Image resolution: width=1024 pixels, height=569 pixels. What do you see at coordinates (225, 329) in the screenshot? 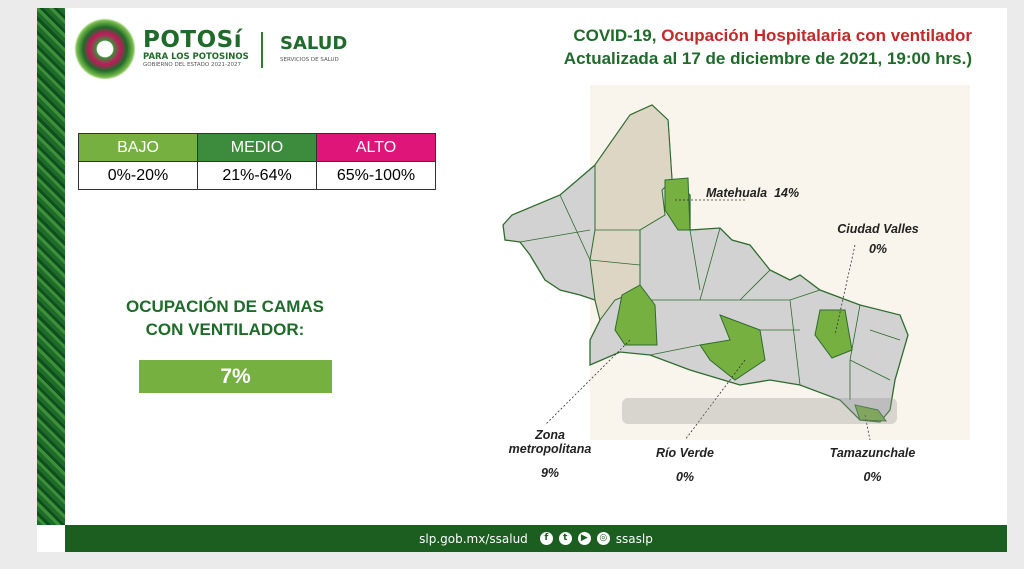
I see `occupancy-label-2: CON VENTILADOR:` at bounding box center [225, 329].